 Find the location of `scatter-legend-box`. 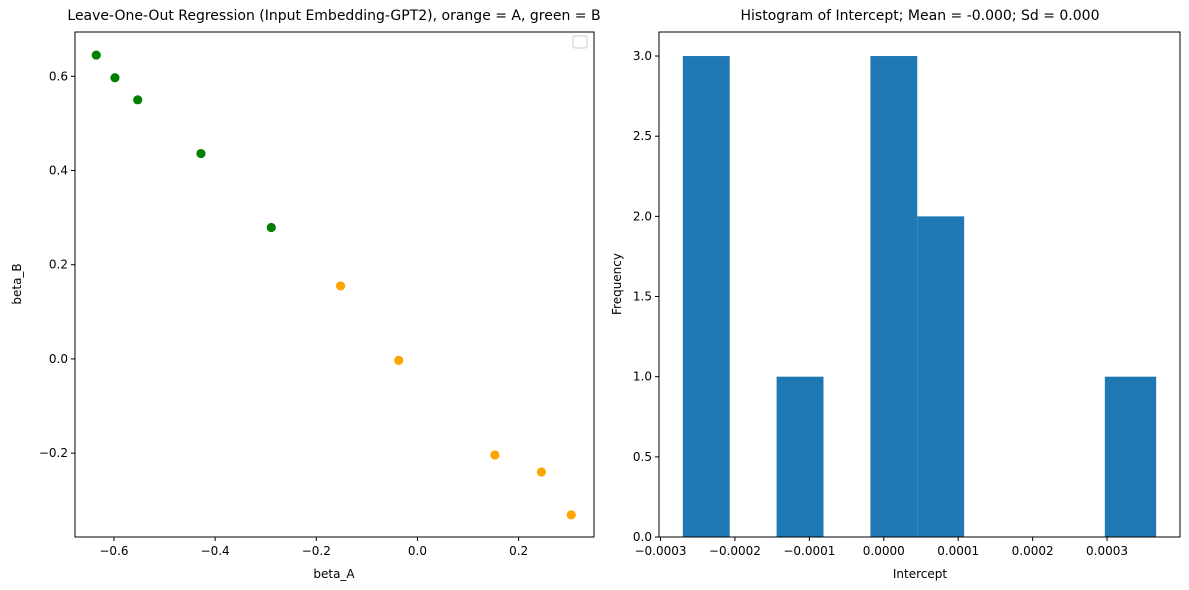

scatter-legend-box is located at coordinates (580, 42).